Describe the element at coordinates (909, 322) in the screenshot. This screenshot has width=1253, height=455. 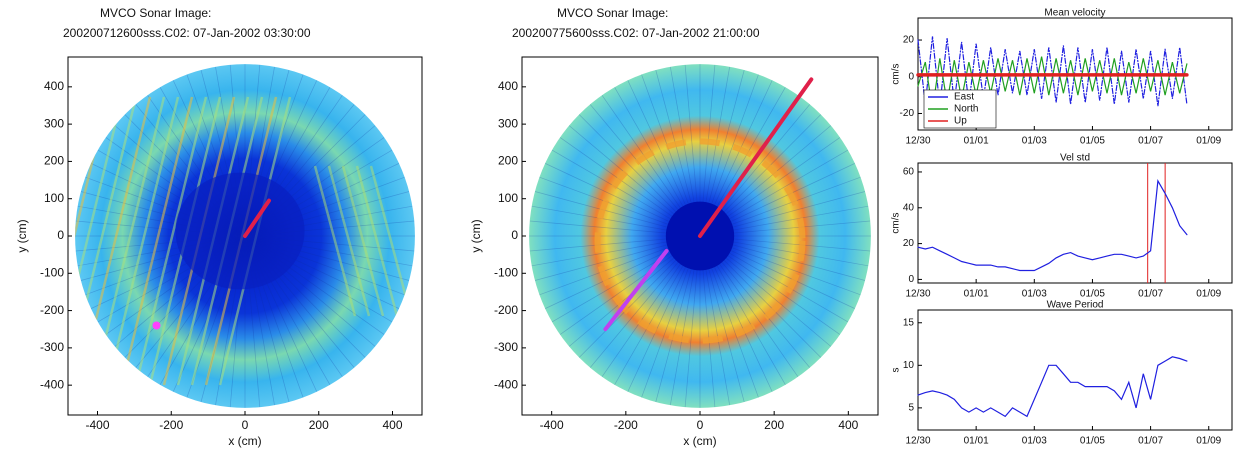
I see `y-tick-label: 15` at that location.